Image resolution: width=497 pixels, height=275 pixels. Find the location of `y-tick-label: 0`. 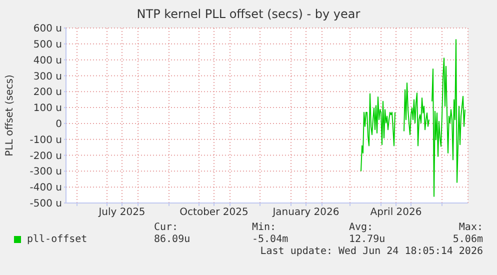

y-tick-label: 0 is located at coordinates (59, 124).